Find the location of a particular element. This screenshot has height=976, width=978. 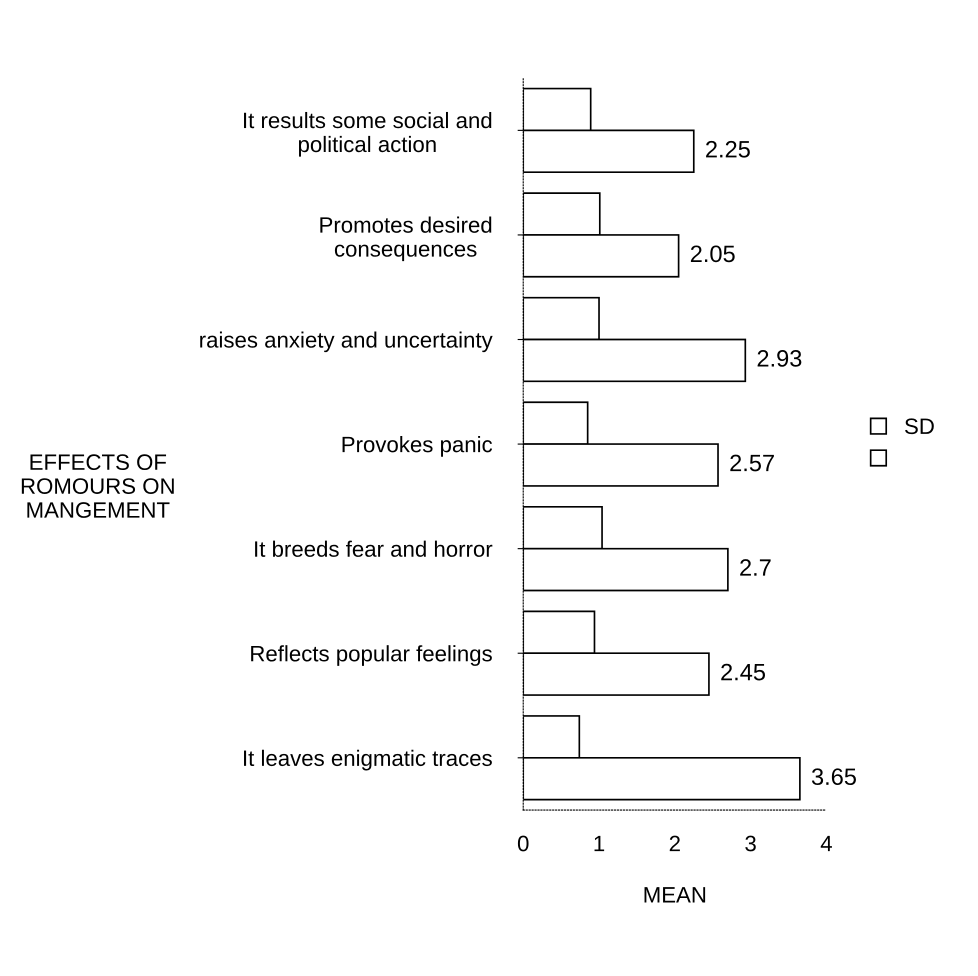

data-label: 3.65 is located at coordinates (834, 777).